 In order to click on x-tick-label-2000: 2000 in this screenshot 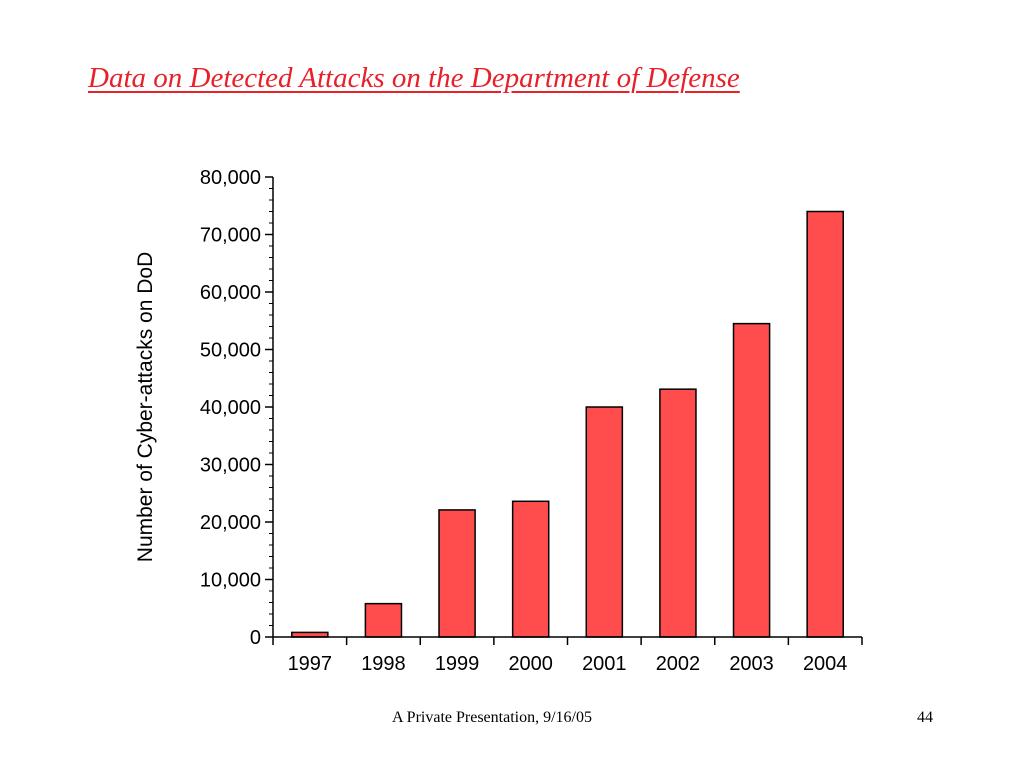, I will do `click(530, 664)`.